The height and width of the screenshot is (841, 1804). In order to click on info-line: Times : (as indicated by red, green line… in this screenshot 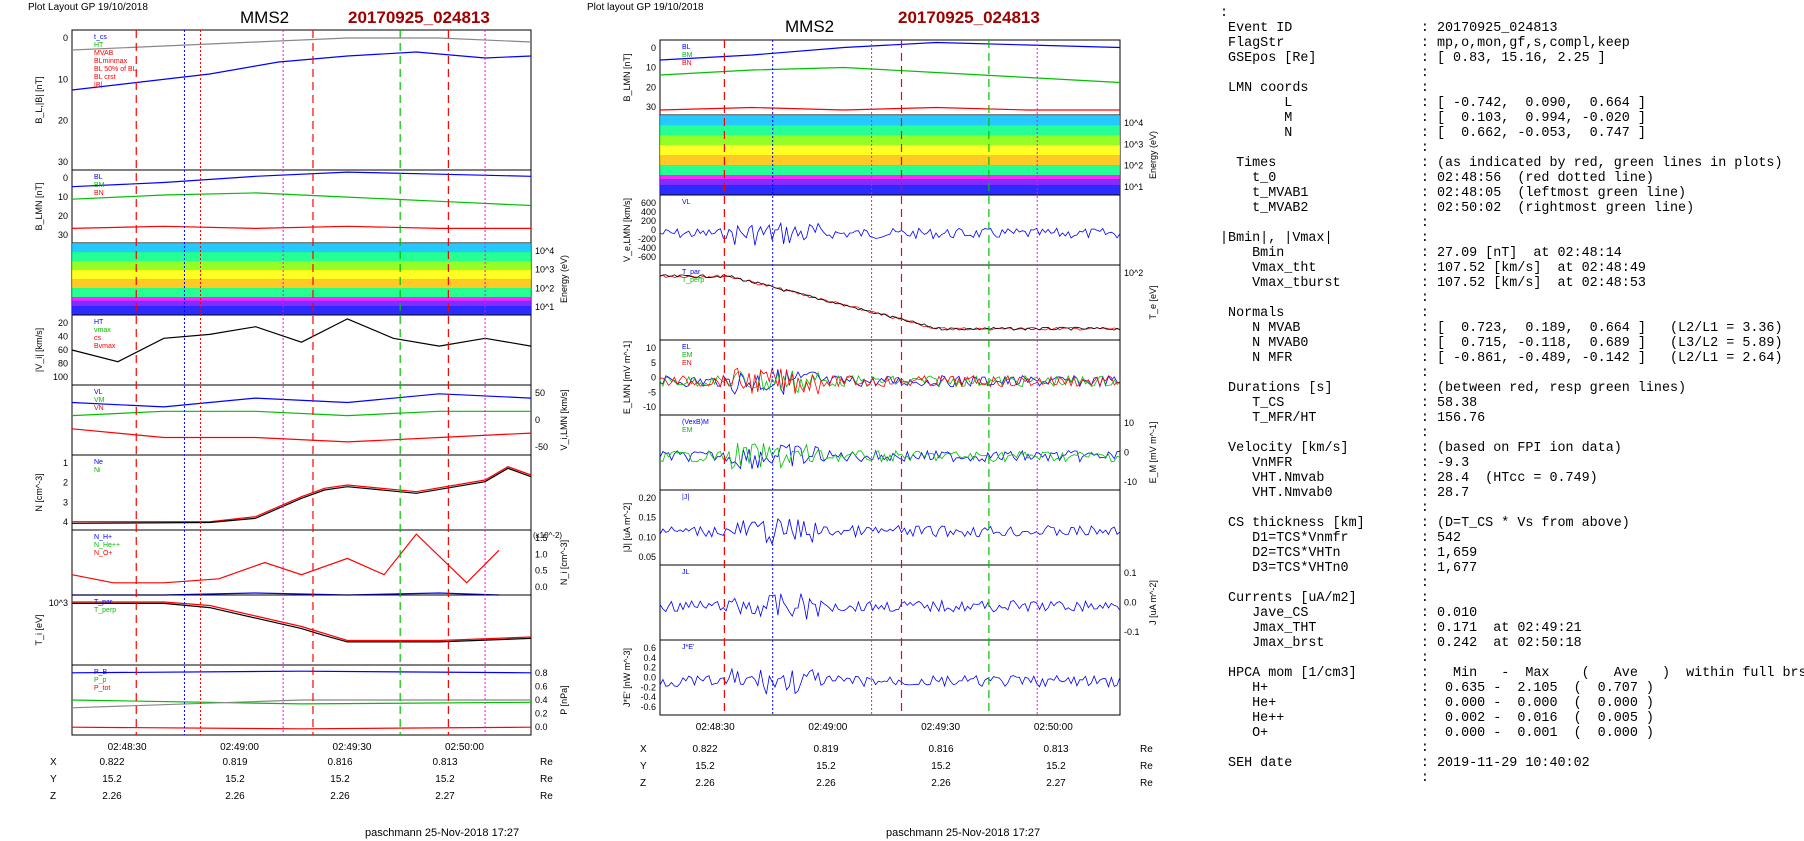, I will do `click(1501, 163)`.